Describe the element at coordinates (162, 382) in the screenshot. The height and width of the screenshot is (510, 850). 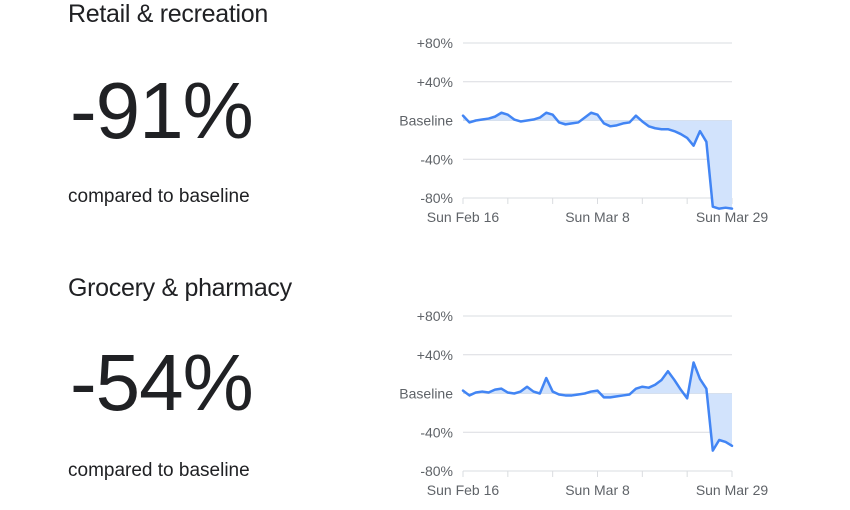
I see `headline-value-grocery-pharmacy: -54%` at that location.